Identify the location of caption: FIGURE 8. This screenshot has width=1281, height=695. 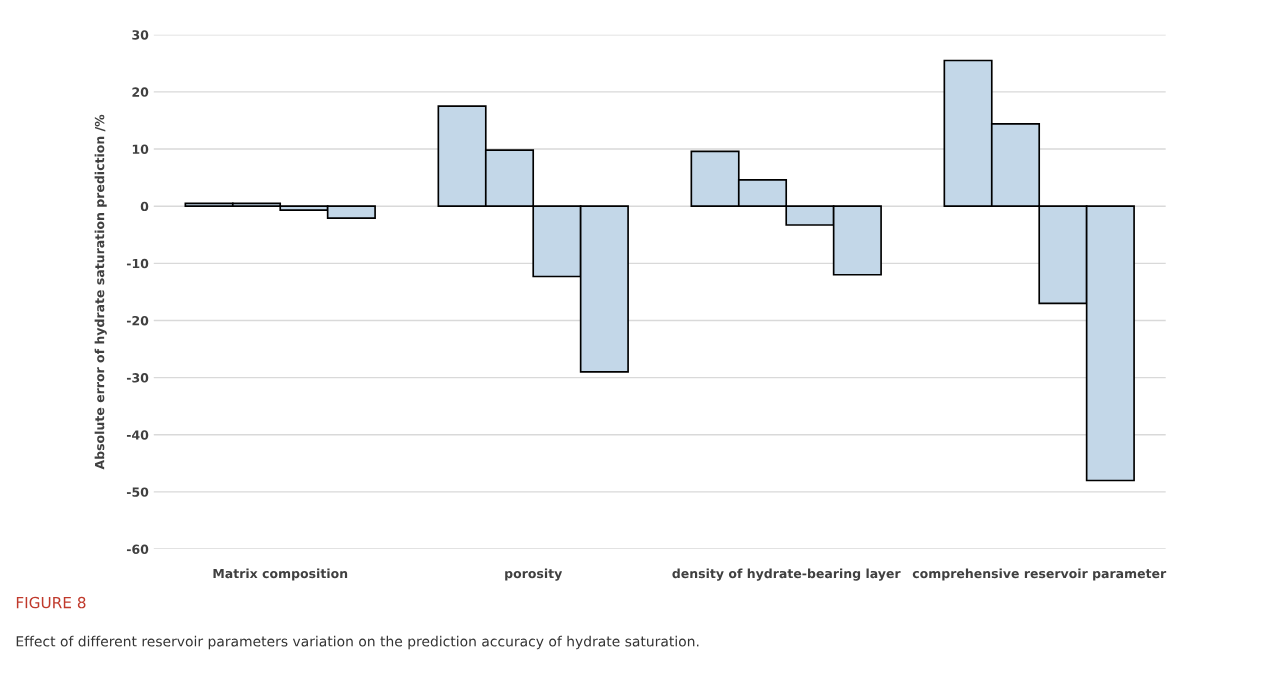
(51, 602).